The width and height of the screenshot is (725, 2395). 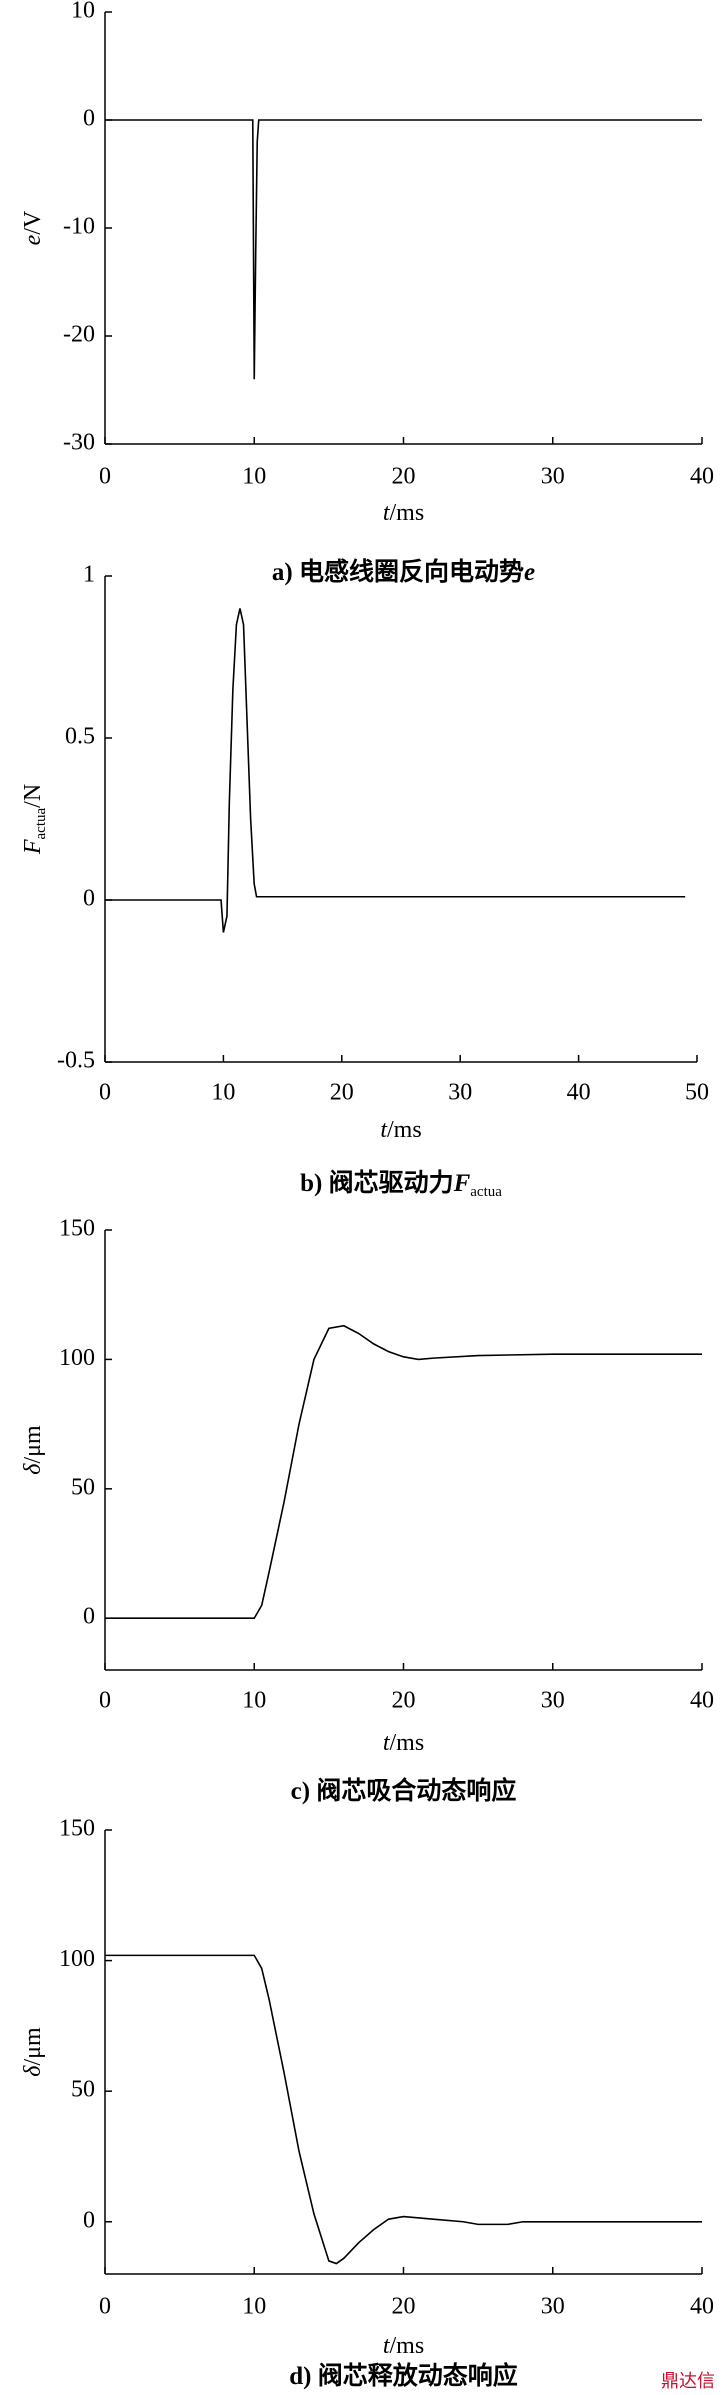 I want to click on y-tick-label: -30, so click(x=79, y=443).